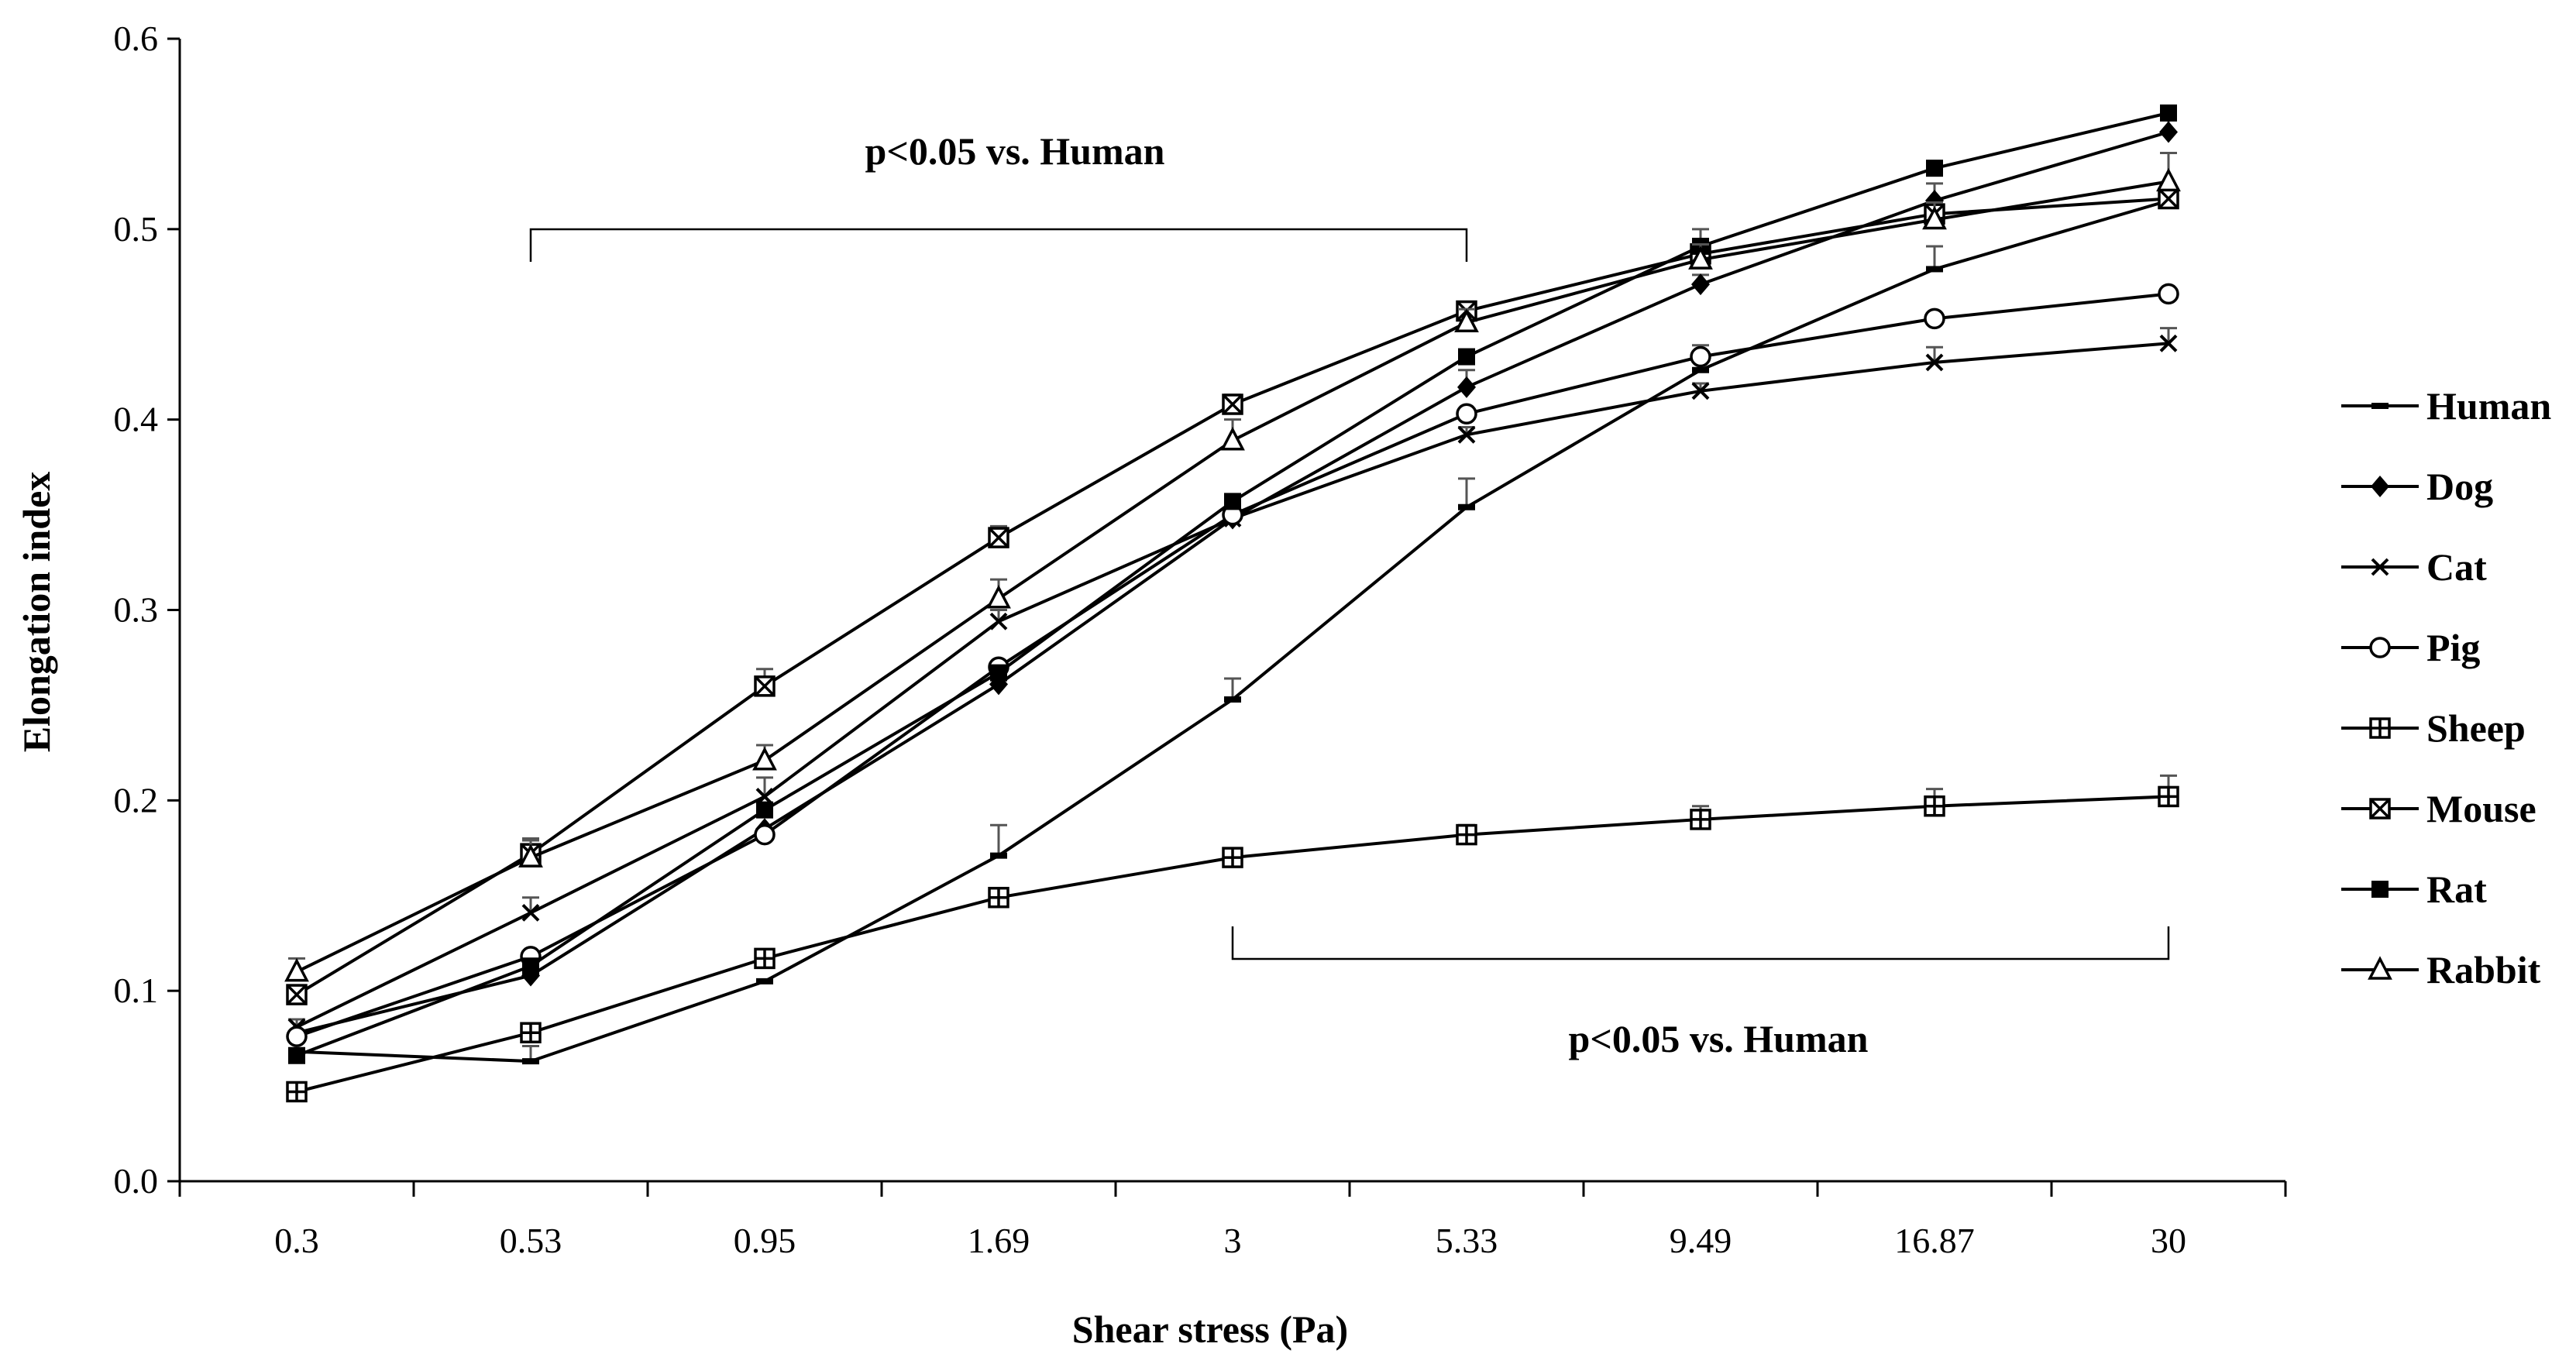 Image resolution: width=2576 pixels, height=1371 pixels. Describe the element at coordinates (296, 1240) in the screenshot. I see `x-tick-label: 0.3` at that location.